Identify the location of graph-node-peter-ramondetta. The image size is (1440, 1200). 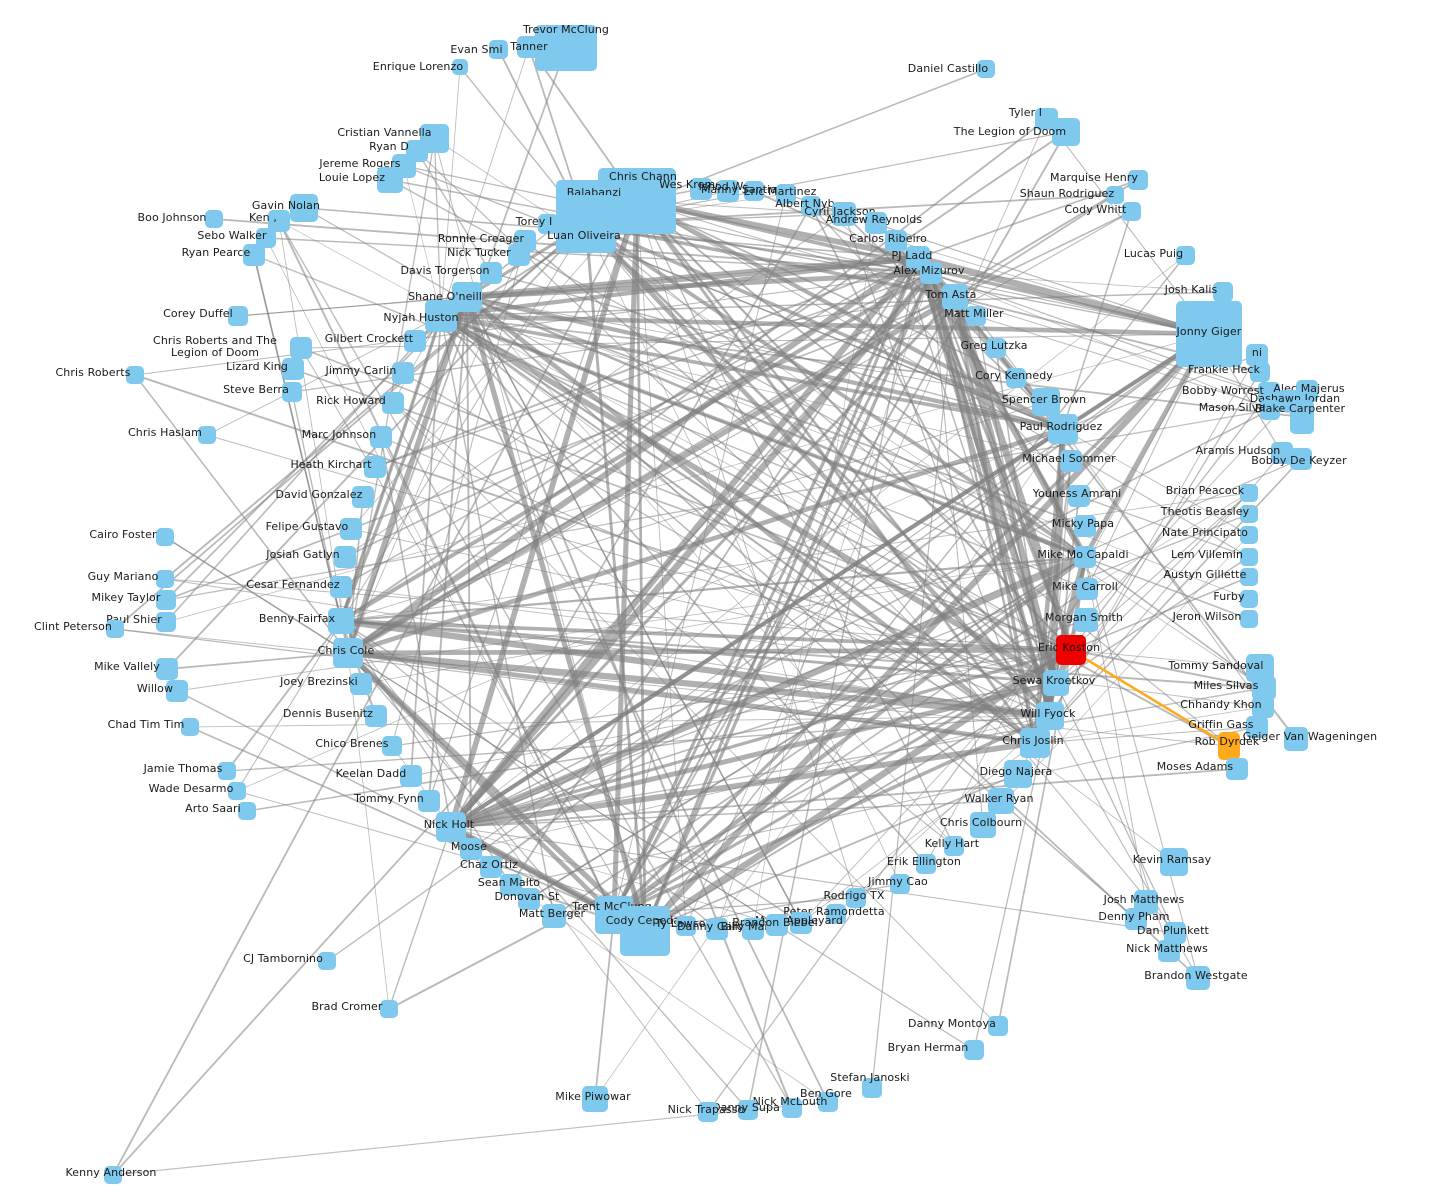
(836, 914).